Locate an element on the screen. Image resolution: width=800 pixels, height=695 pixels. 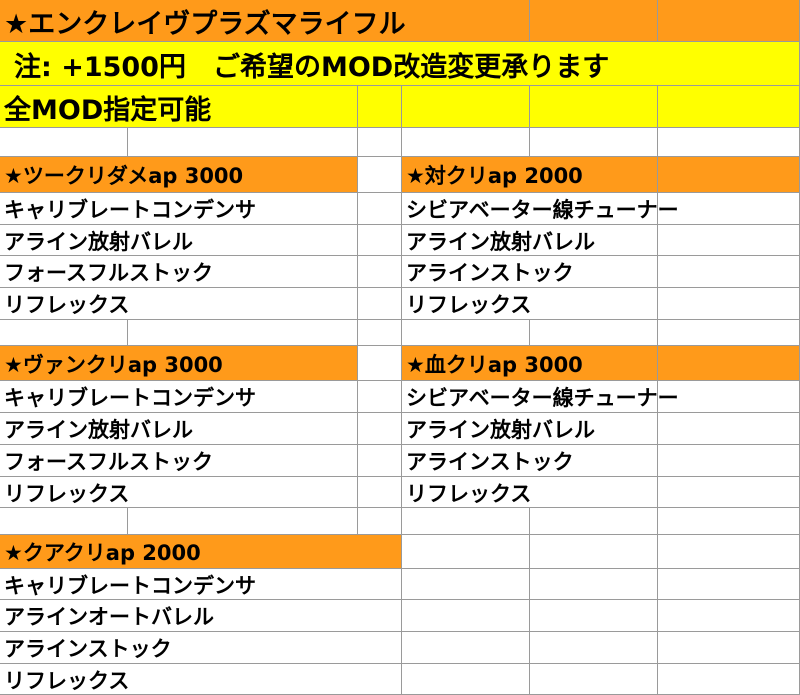
section-heading: ★ヴァンクリap 3000 is located at coordinates (113, 364).